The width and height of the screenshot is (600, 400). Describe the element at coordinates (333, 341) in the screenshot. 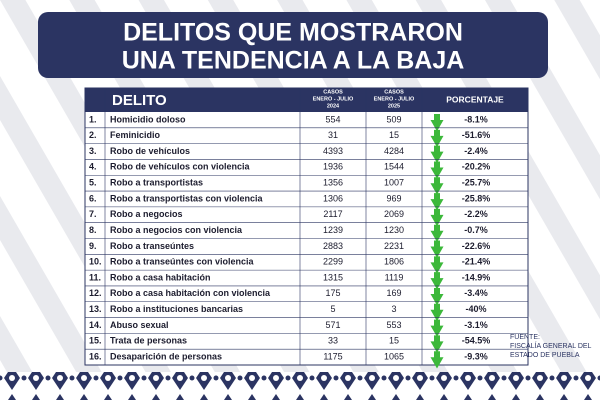

I see `cases-2024: 33` at that location.